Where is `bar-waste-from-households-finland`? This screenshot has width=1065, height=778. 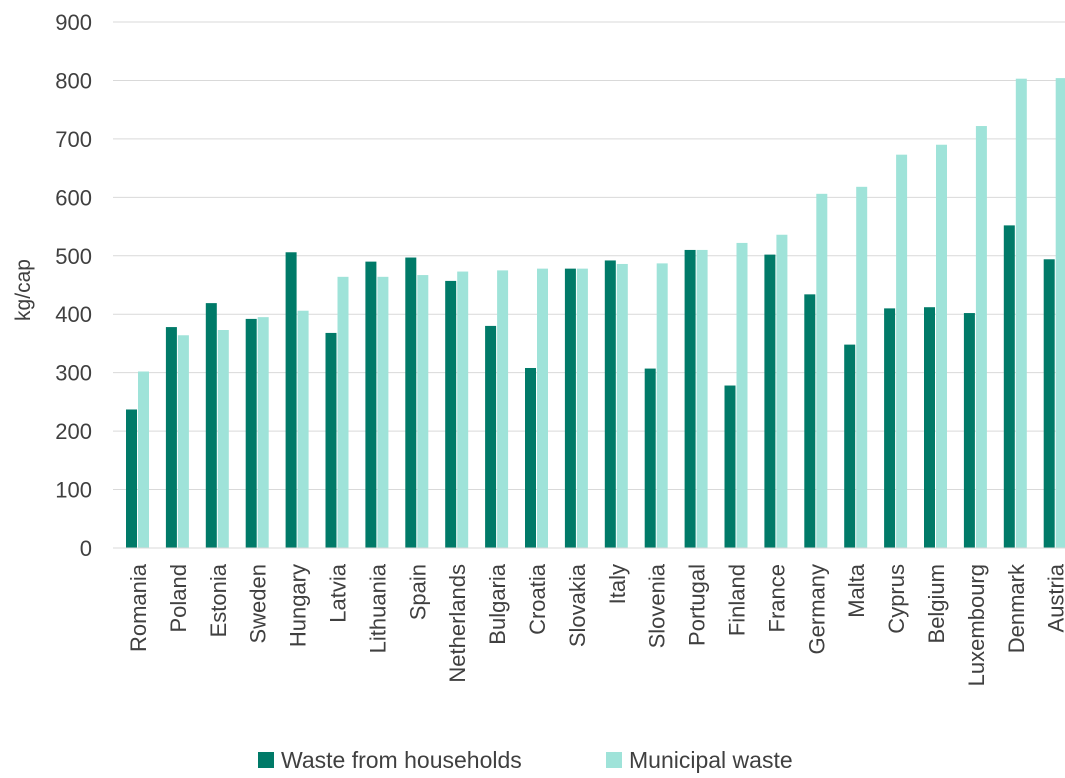 bar-waste-from-households-finland is located at coordinates (730, 466).